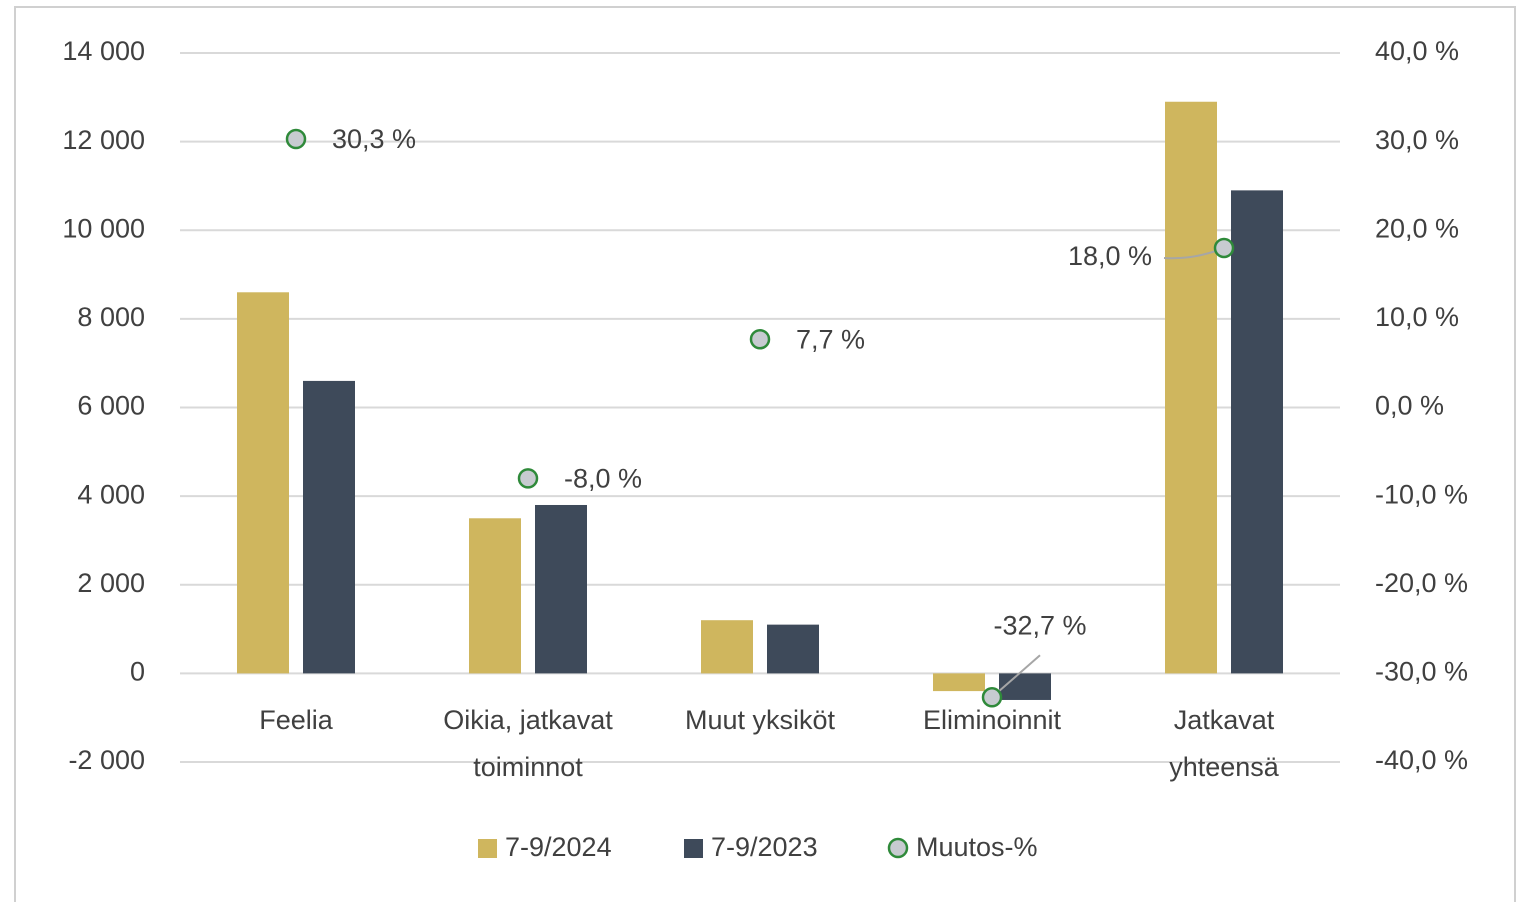 The image size is (1525, 902). Describe the element at coordinates (103, 140) in the screenshot. I see `y-tick-label: 12 000` at that location.